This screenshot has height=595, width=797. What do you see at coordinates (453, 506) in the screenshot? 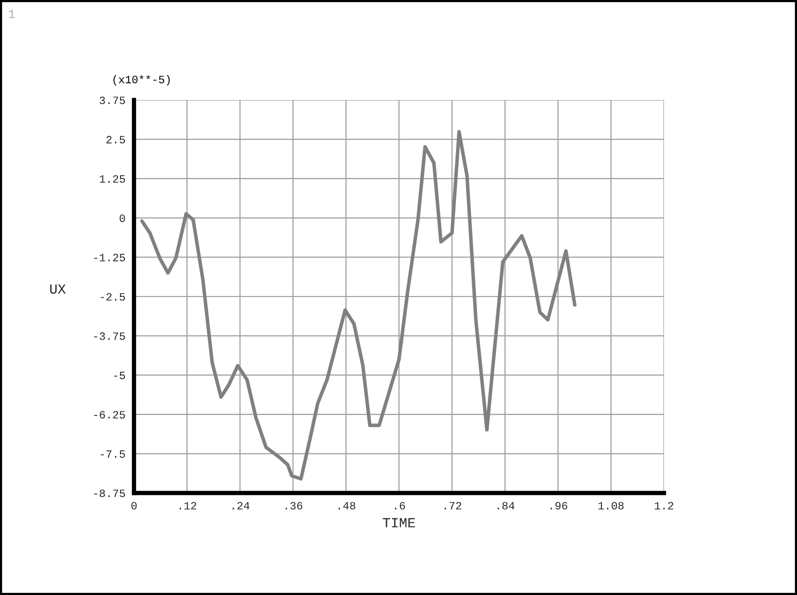
I see `x-tick-label: .72` at bounding box center [453, 506].